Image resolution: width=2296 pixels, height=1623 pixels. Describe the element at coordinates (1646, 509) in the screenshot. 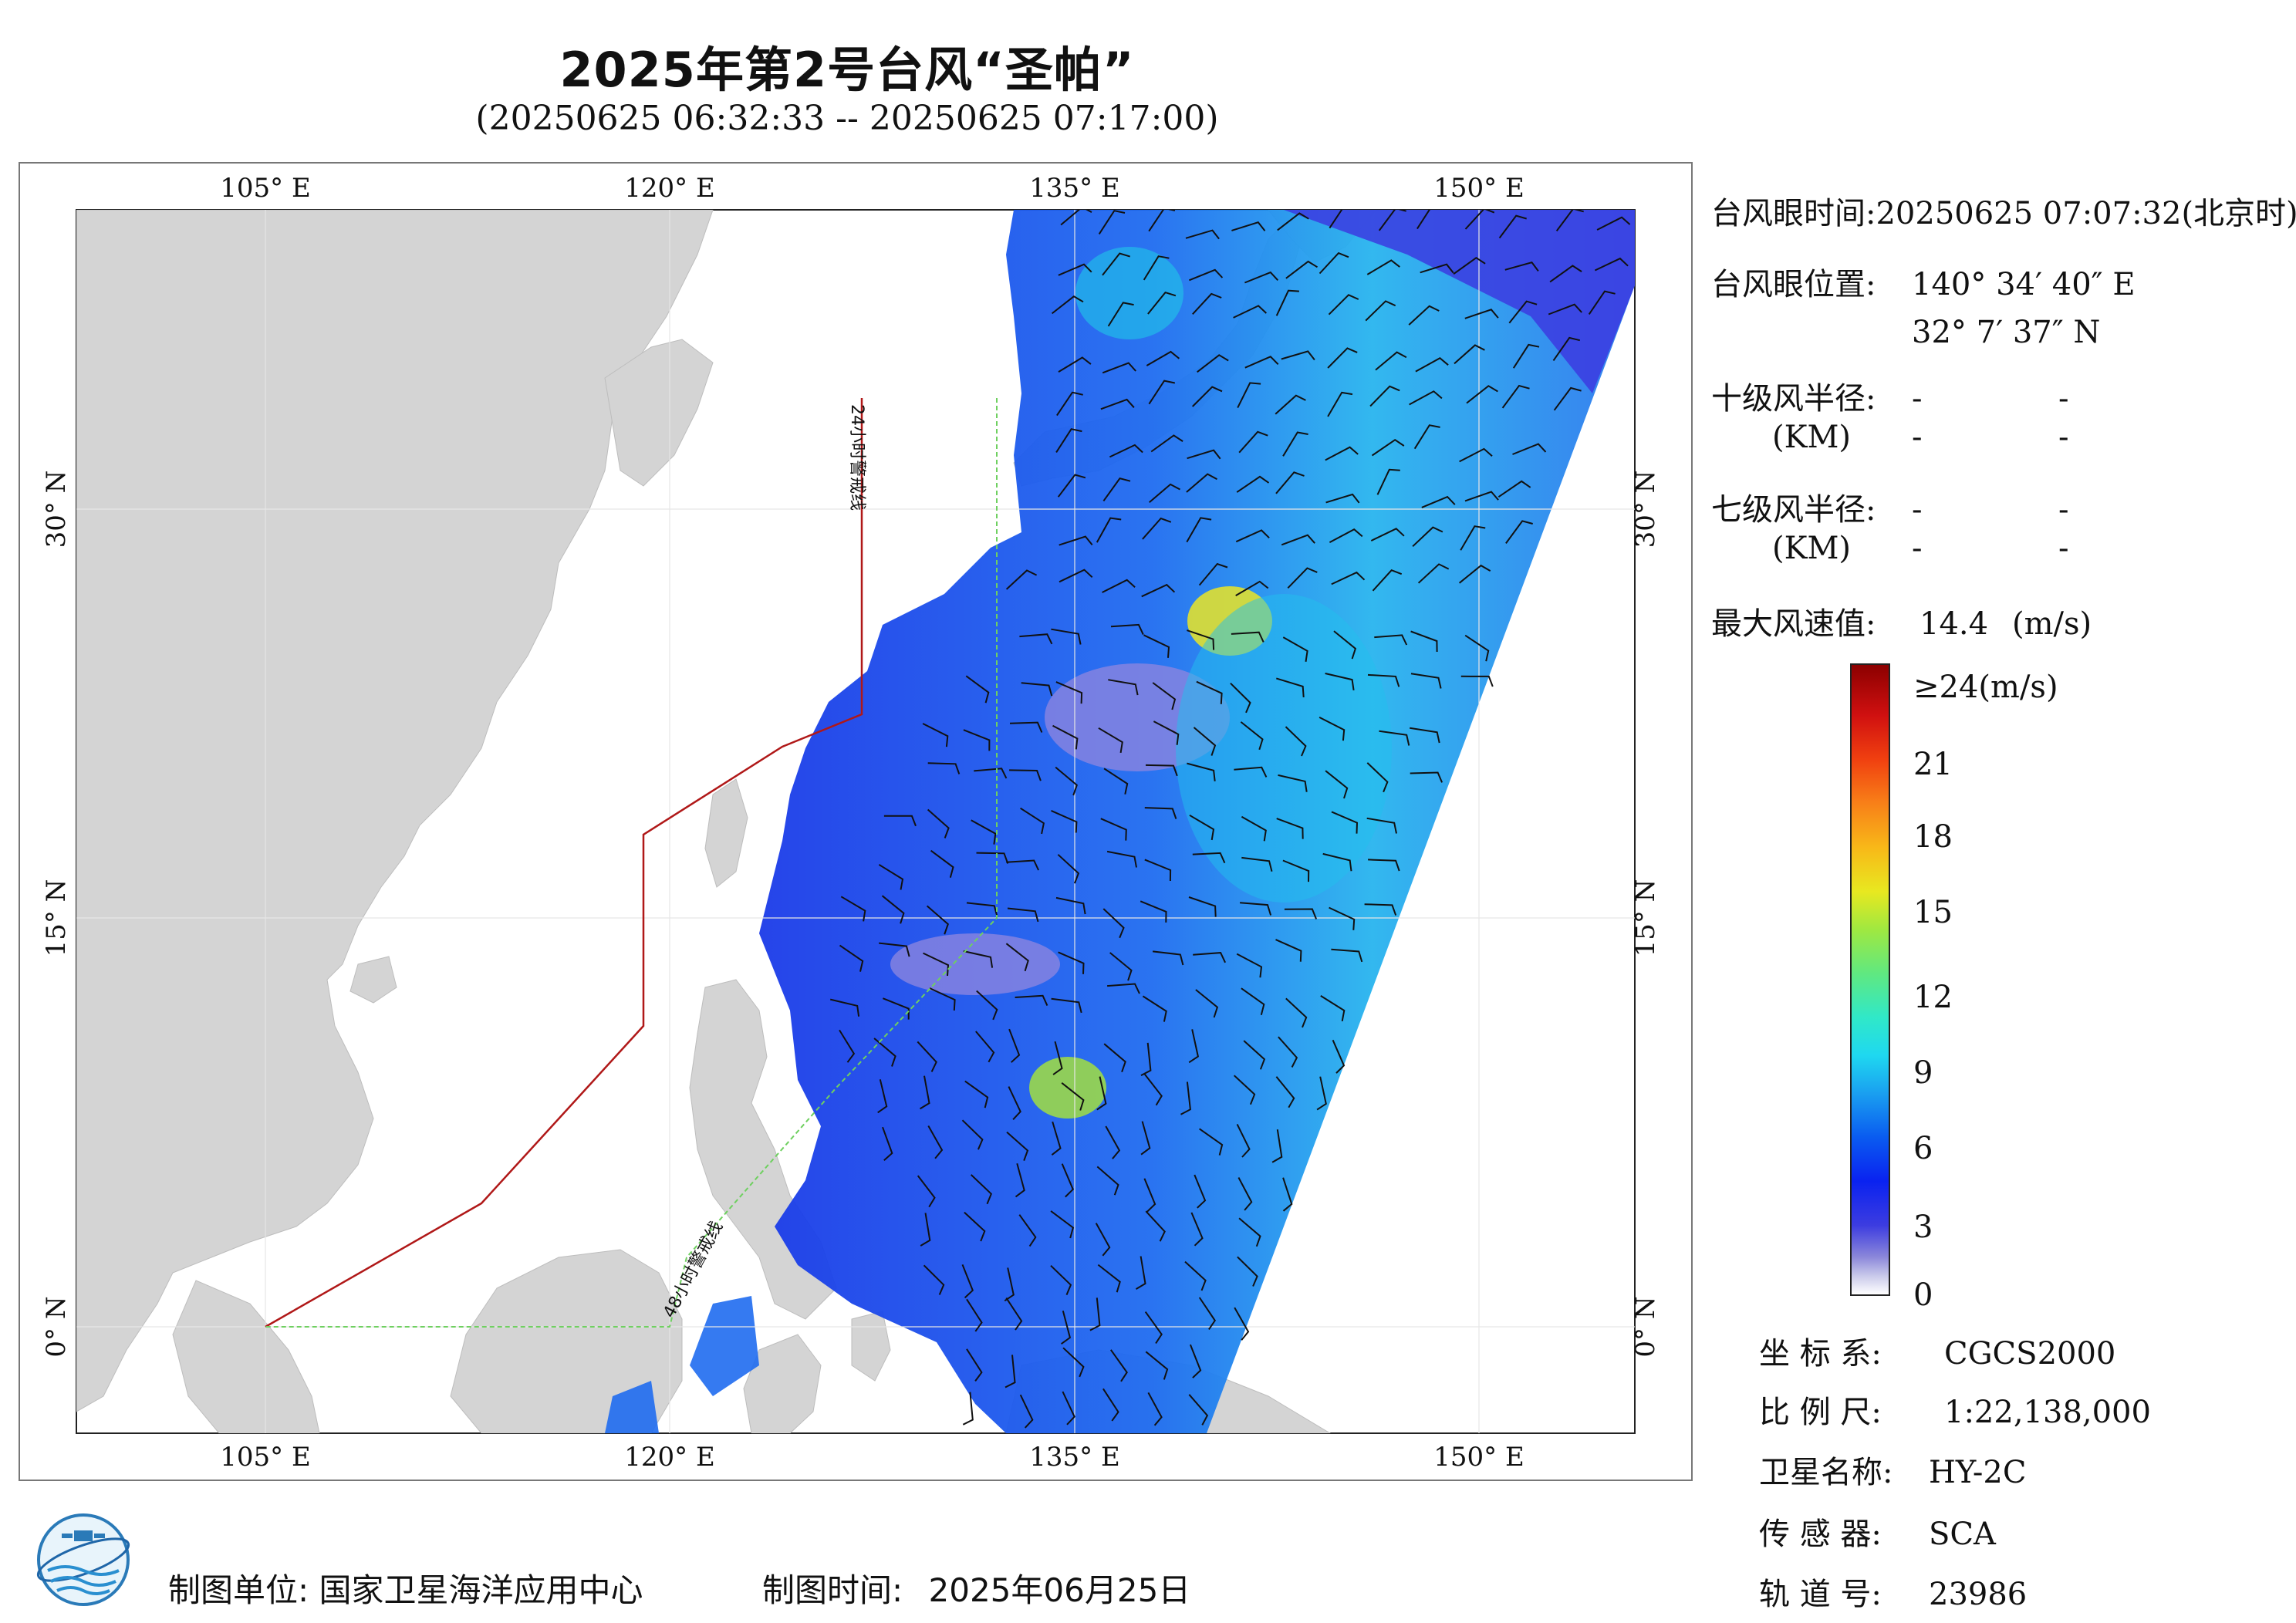

I see `lat-label-right: 30° N` at that location.